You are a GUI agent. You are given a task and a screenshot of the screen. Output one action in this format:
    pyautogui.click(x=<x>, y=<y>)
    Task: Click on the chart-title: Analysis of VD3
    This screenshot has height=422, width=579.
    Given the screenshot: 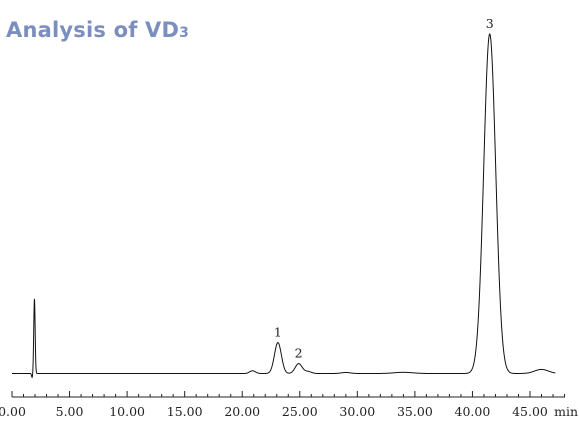 What is the action you would take?
    pyautogui.click(x=97, y=30)
    